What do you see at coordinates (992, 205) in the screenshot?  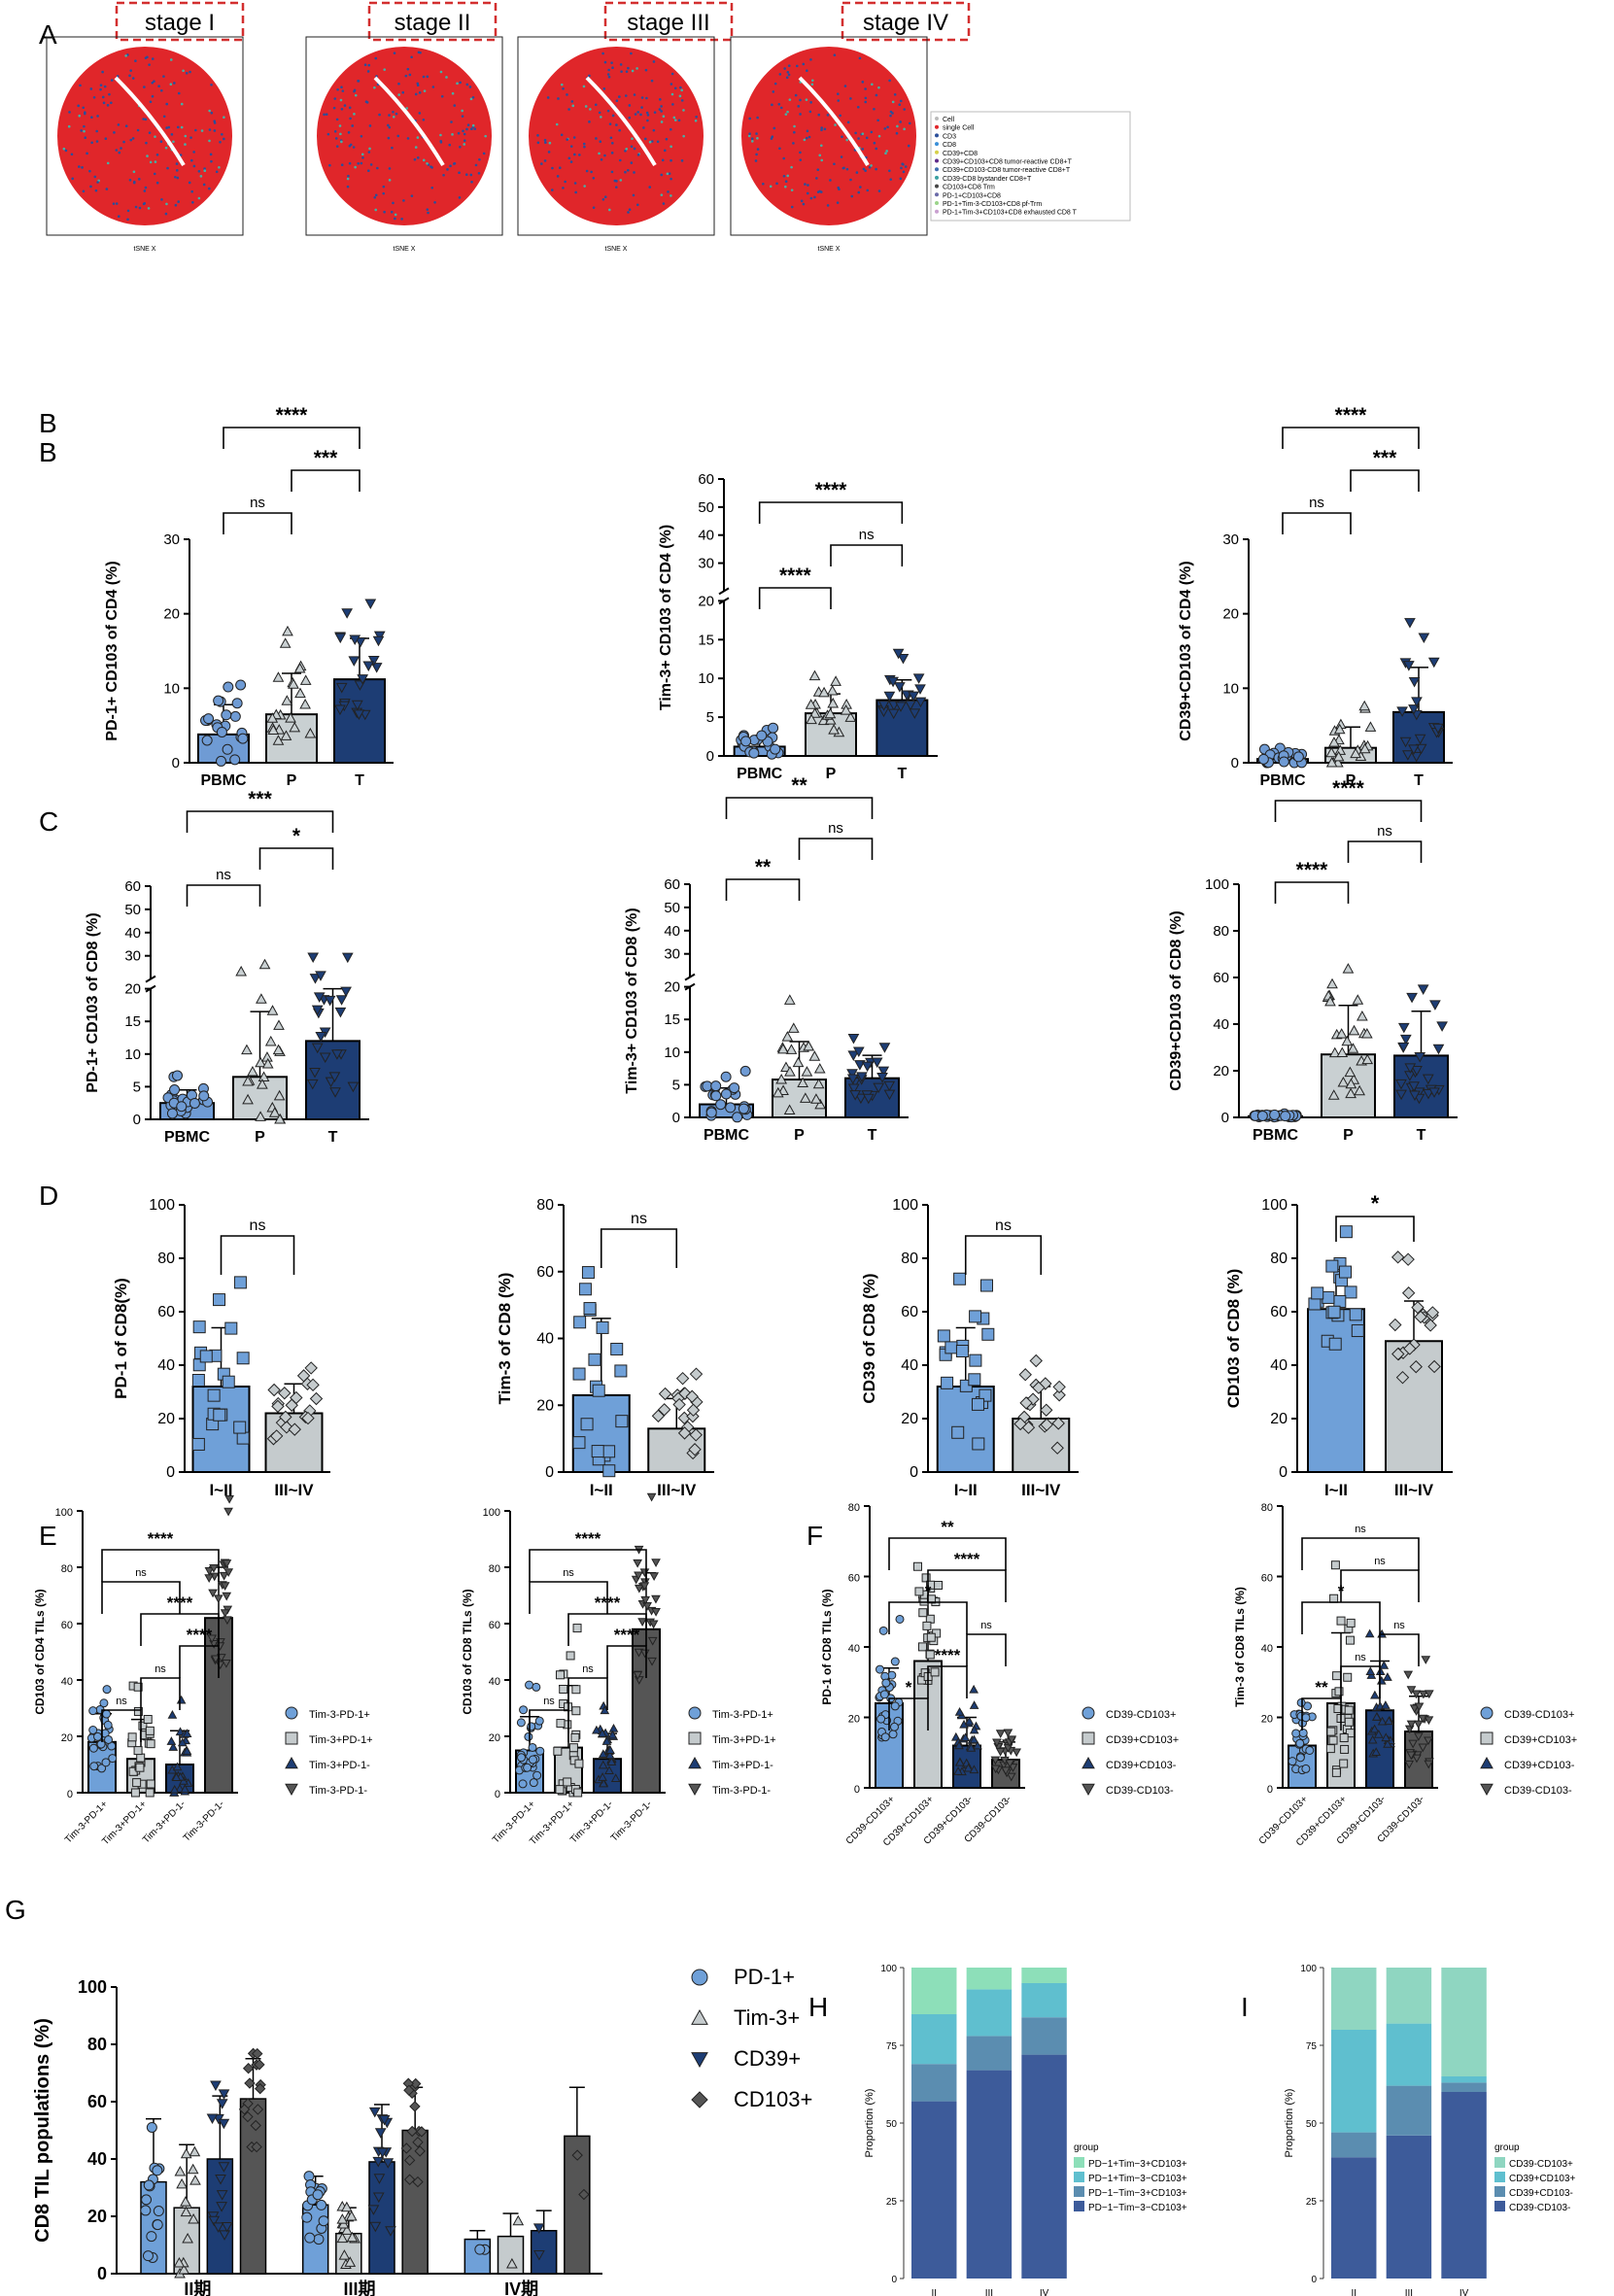 I see `tsne-legend-label: PD-1+Tim-3-CD103+CD8 pf-Trm` at bounding box center [992, 205].